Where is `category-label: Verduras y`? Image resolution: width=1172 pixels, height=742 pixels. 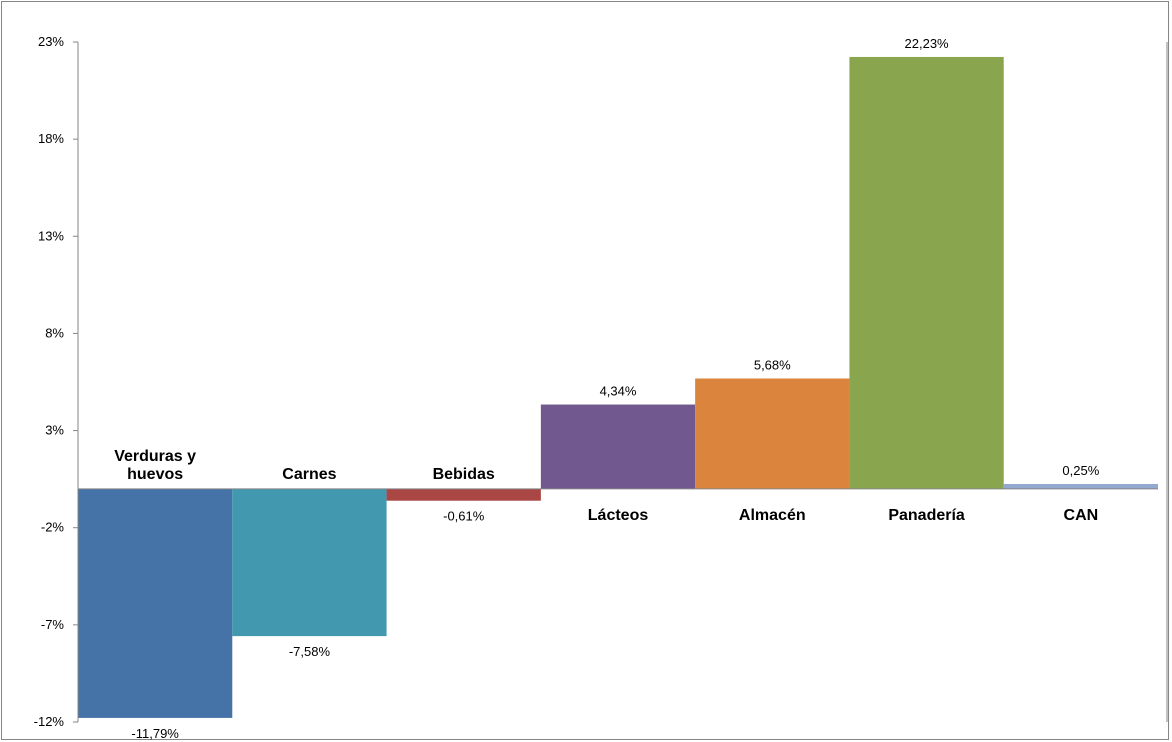 category-label: Verduras y is located at coordinates (155, 456).